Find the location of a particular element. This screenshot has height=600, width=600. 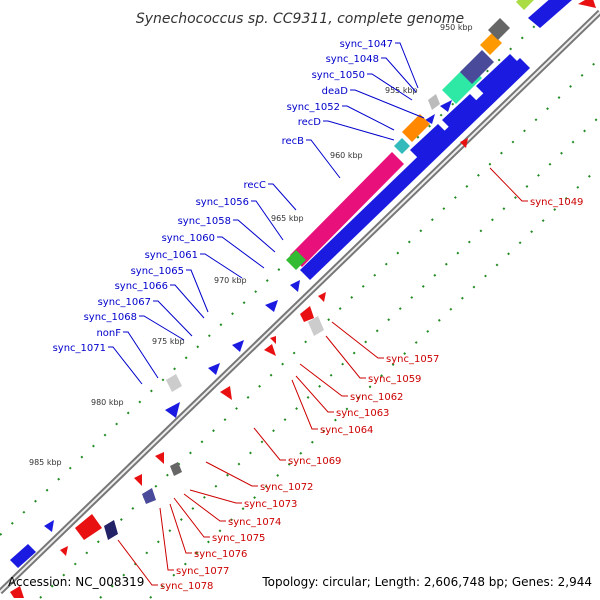

gene-label-sync_1074: sync_1074 is located at coordinates (254, 522).